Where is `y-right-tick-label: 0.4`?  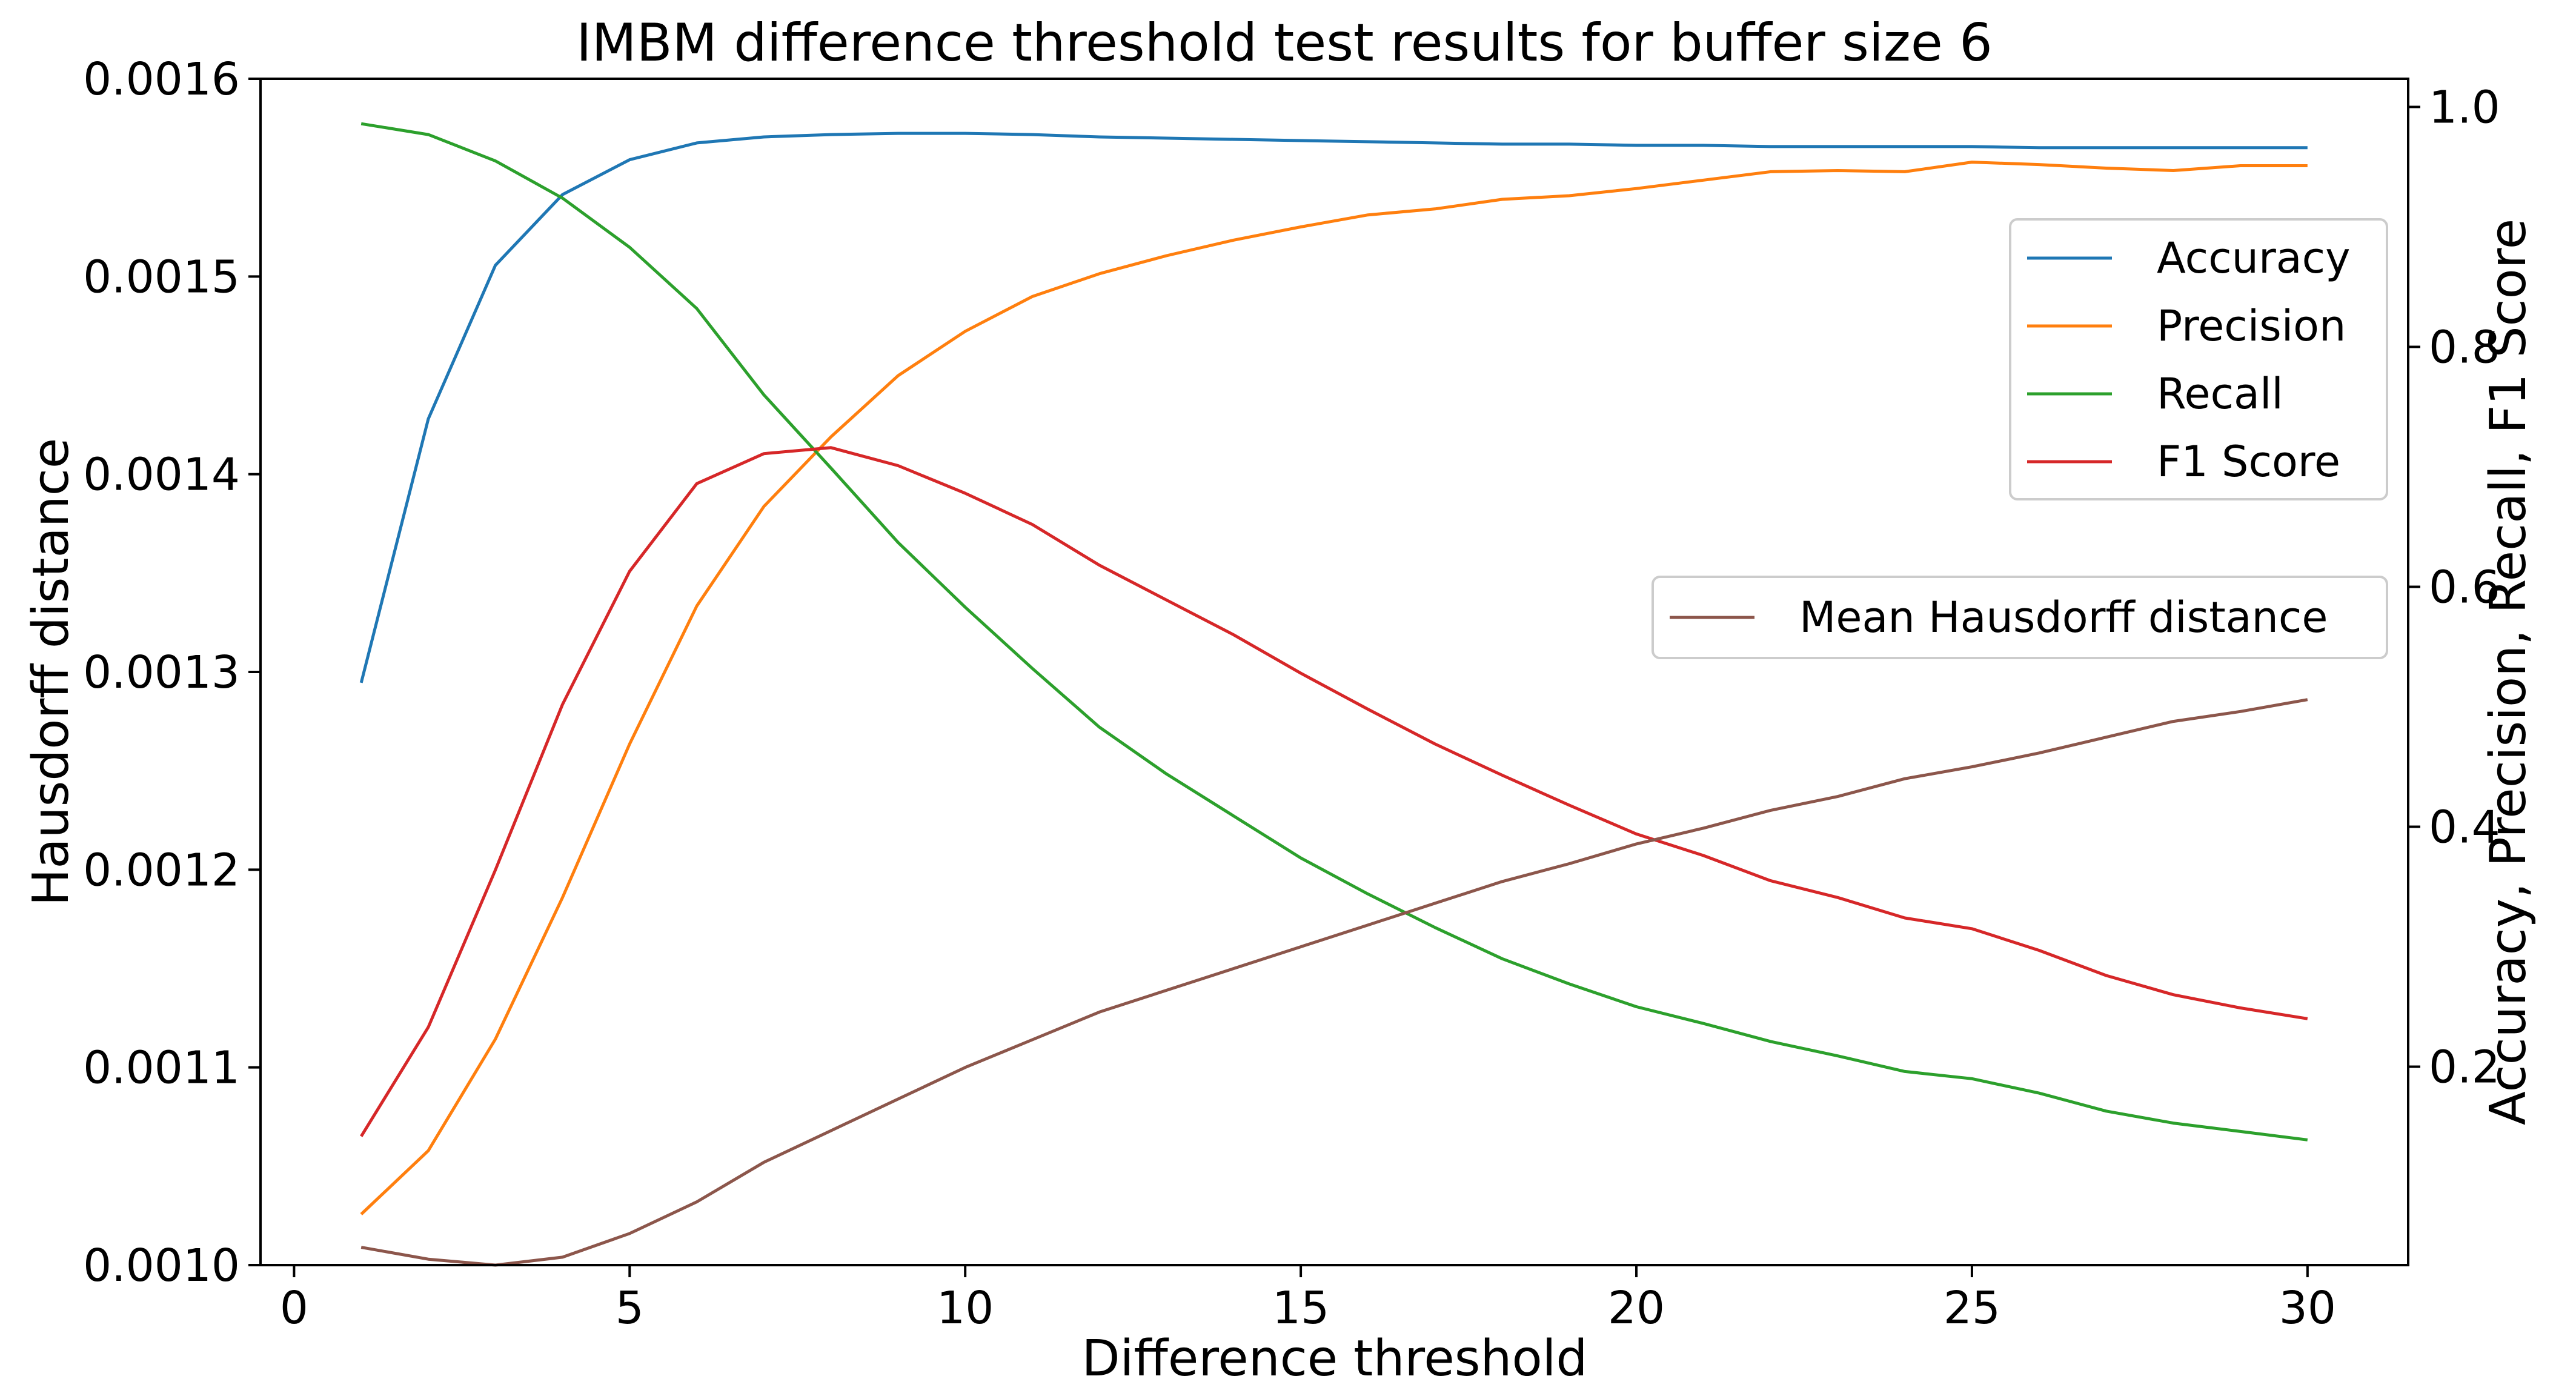
y-right-tick-label: 0.4 is located at coordinates (2464, 828).